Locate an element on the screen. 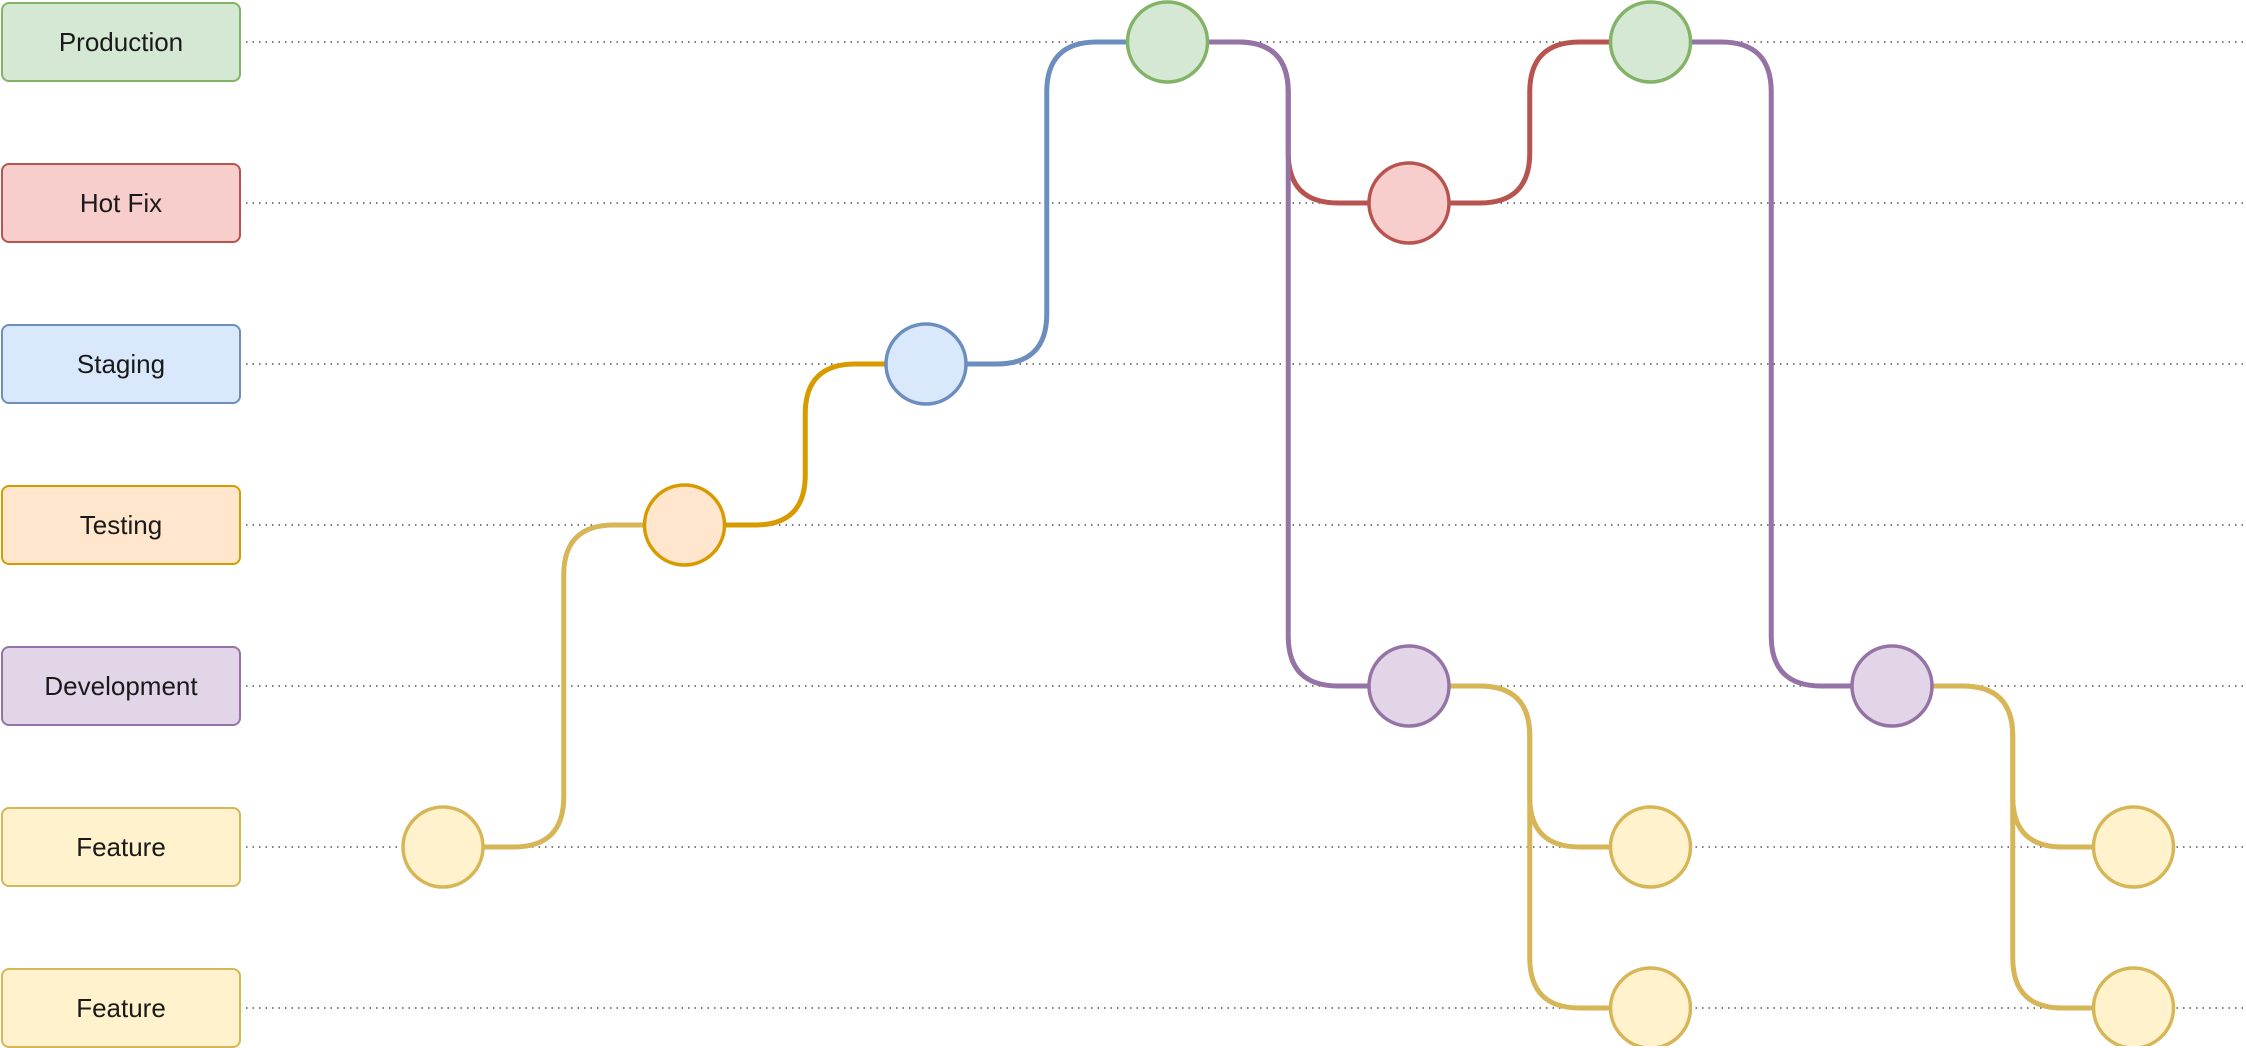 Image resolution: width=2246 pixels, height=1048 pixels. commit-node-c7 is located at coordinates (1650, 42).